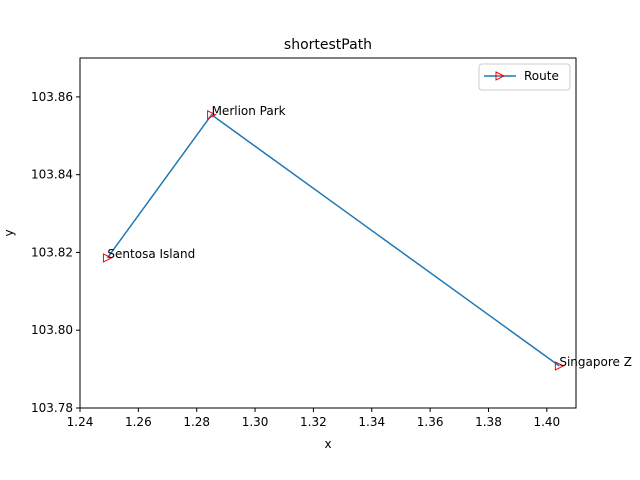 The width and height of the screenshot is (640, 480). I want to click on point-annotation: Merlion Park, so click(249, 111).